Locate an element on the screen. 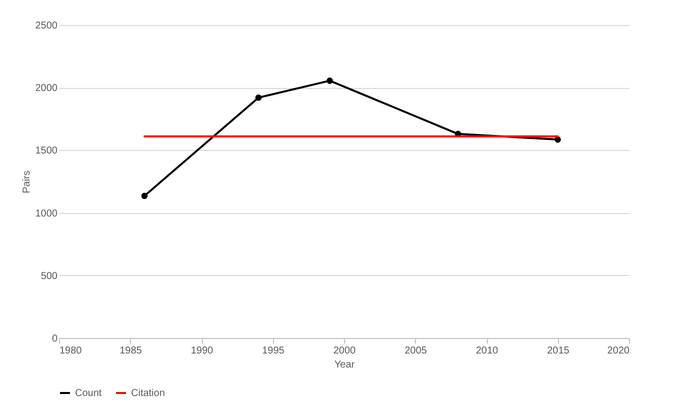 This screenshot has height=417, width=681. x-tick-label: 2010 is located at coordinates (487, 351).